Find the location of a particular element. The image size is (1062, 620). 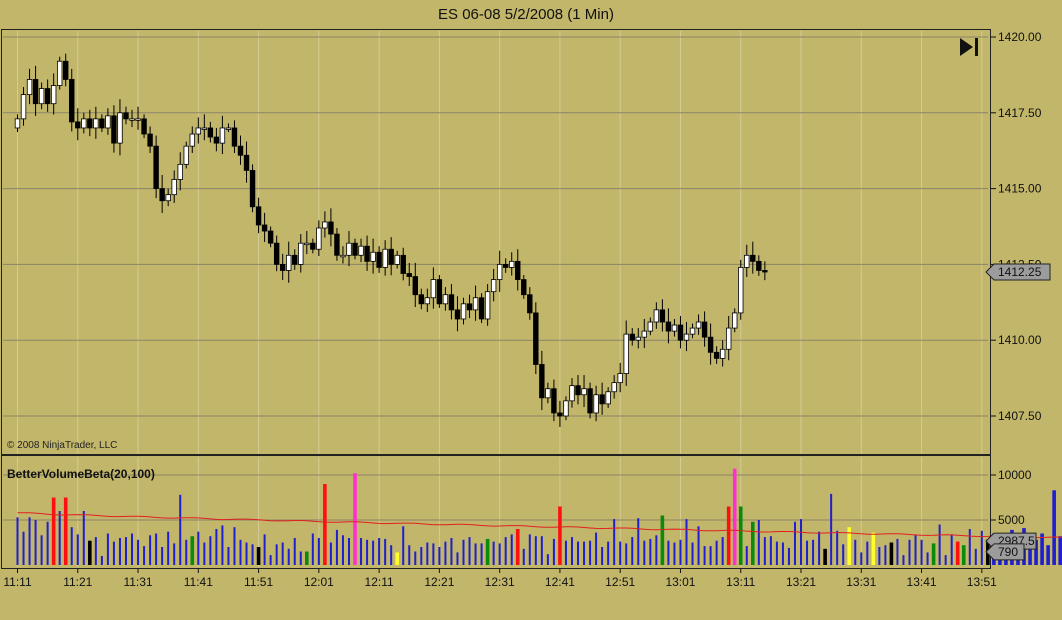

skip-to-end-icon is located at coordinates (969, 47).